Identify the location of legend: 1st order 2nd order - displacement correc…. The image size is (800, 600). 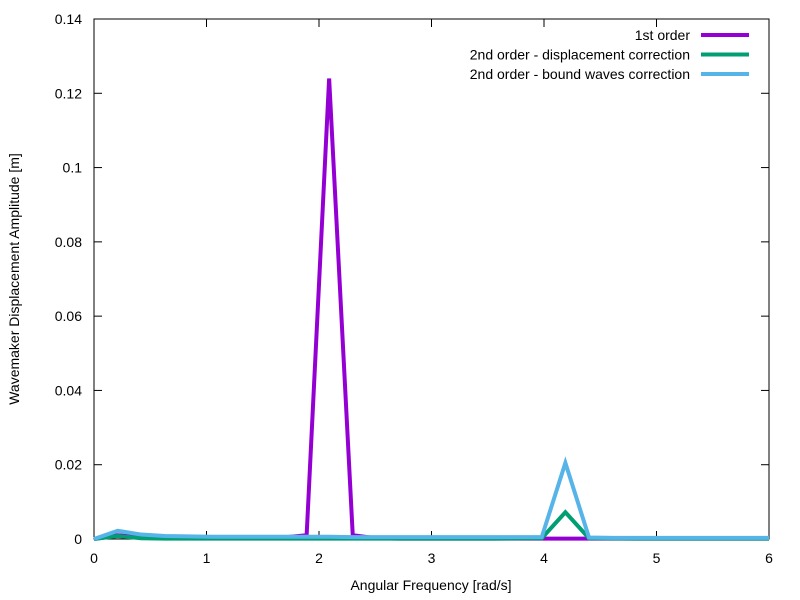
(609, 54).